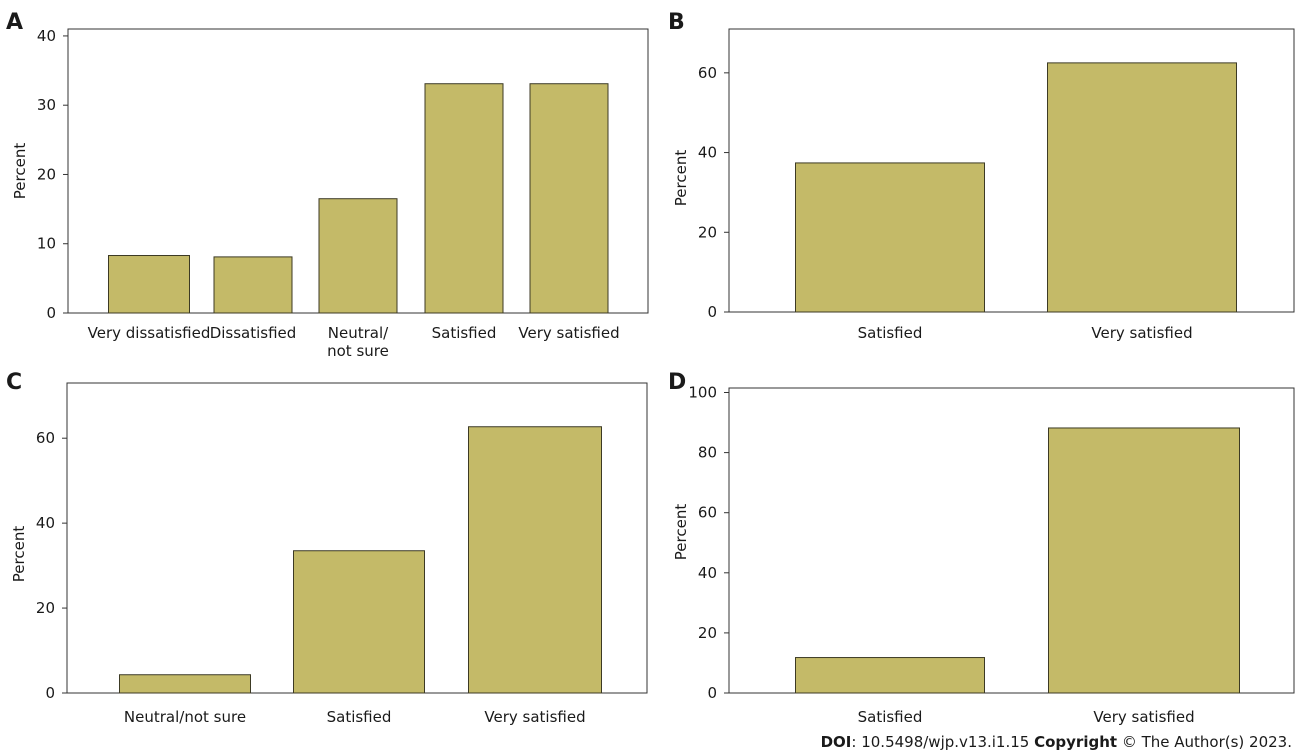  What do you see at coordinates (359, 717) in the screenshot?
I see `category-label-c-2: Satisfied` at bounding box center [359, 717].